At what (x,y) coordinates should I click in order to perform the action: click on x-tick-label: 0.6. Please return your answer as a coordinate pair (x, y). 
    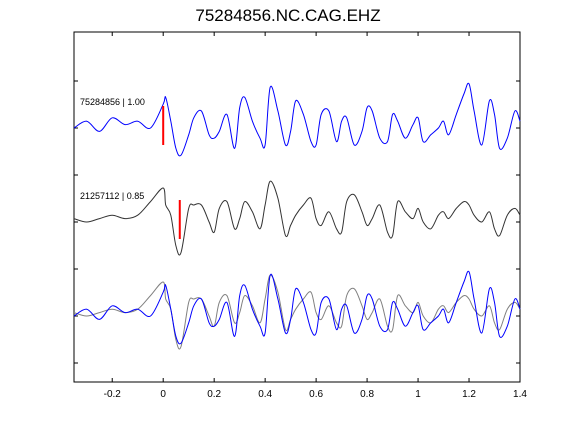
    Looking at the image, I should click on (316, 394).